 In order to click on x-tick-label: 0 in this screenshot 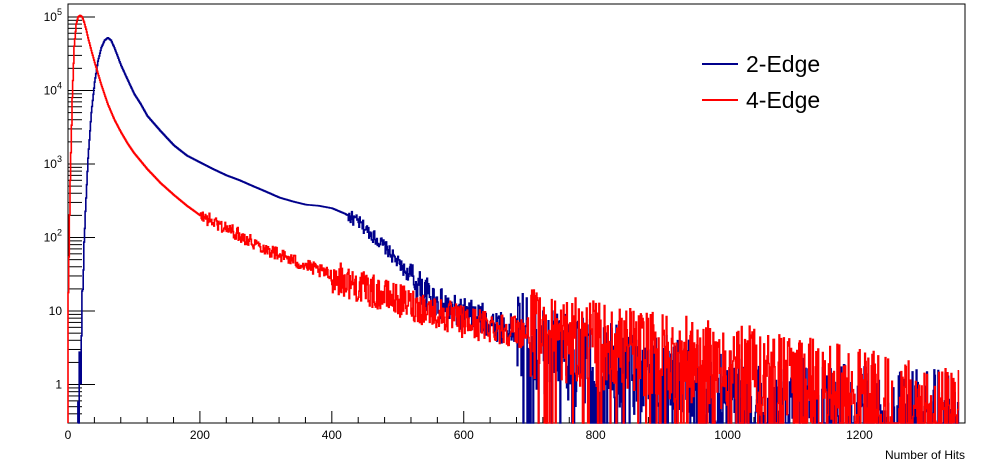, I will do `click(68, 435)`.